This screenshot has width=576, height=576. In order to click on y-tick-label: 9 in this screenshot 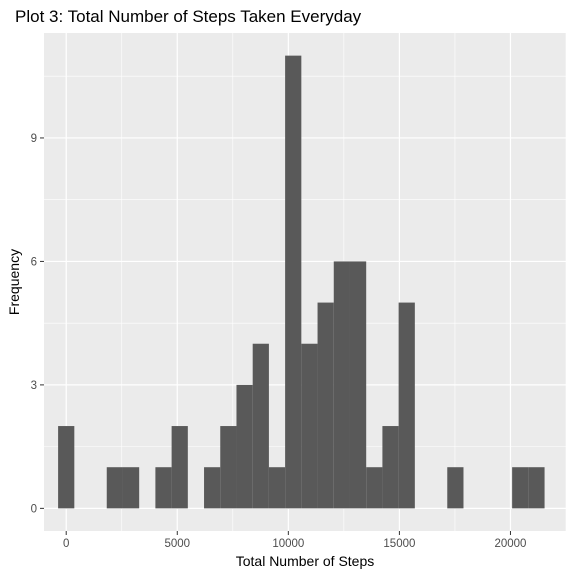, I will do `click(34, 139)`.